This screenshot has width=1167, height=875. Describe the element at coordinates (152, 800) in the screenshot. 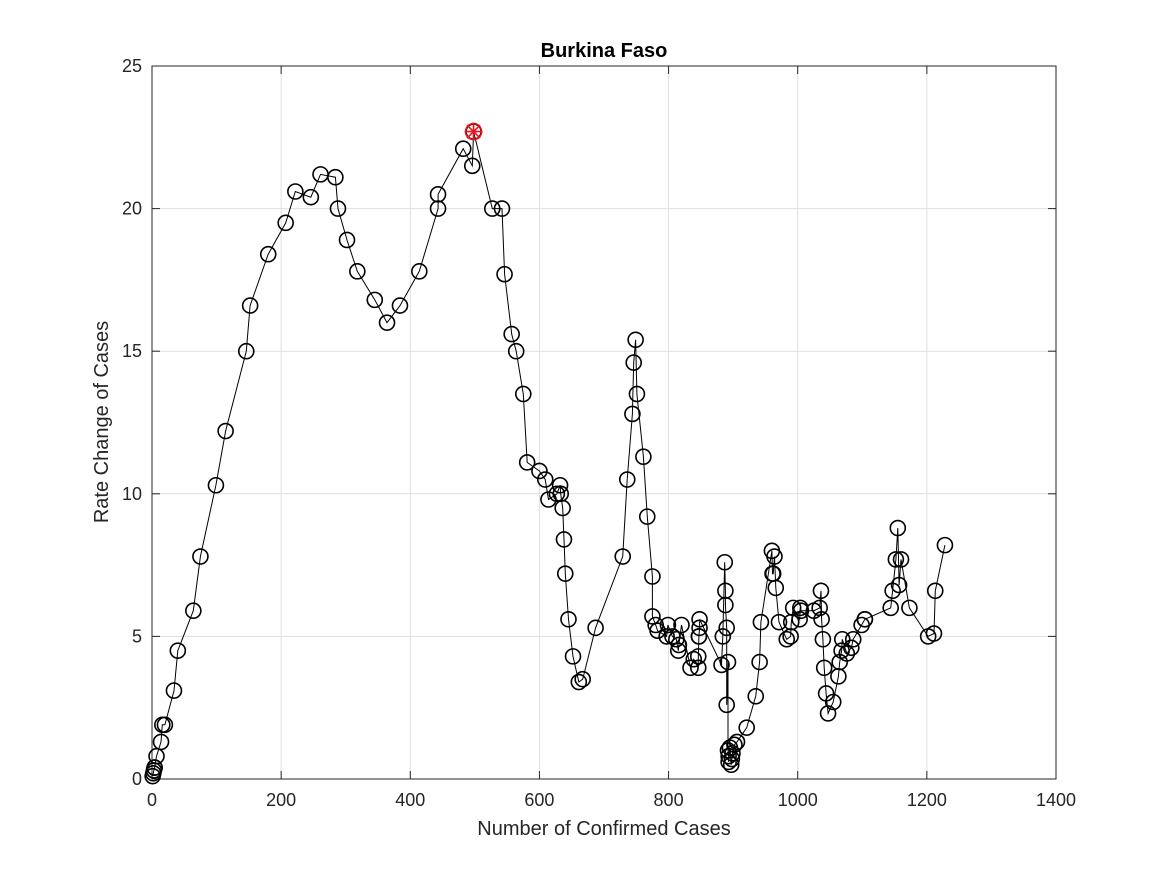

I see `x-tick-label: 0` at that location.